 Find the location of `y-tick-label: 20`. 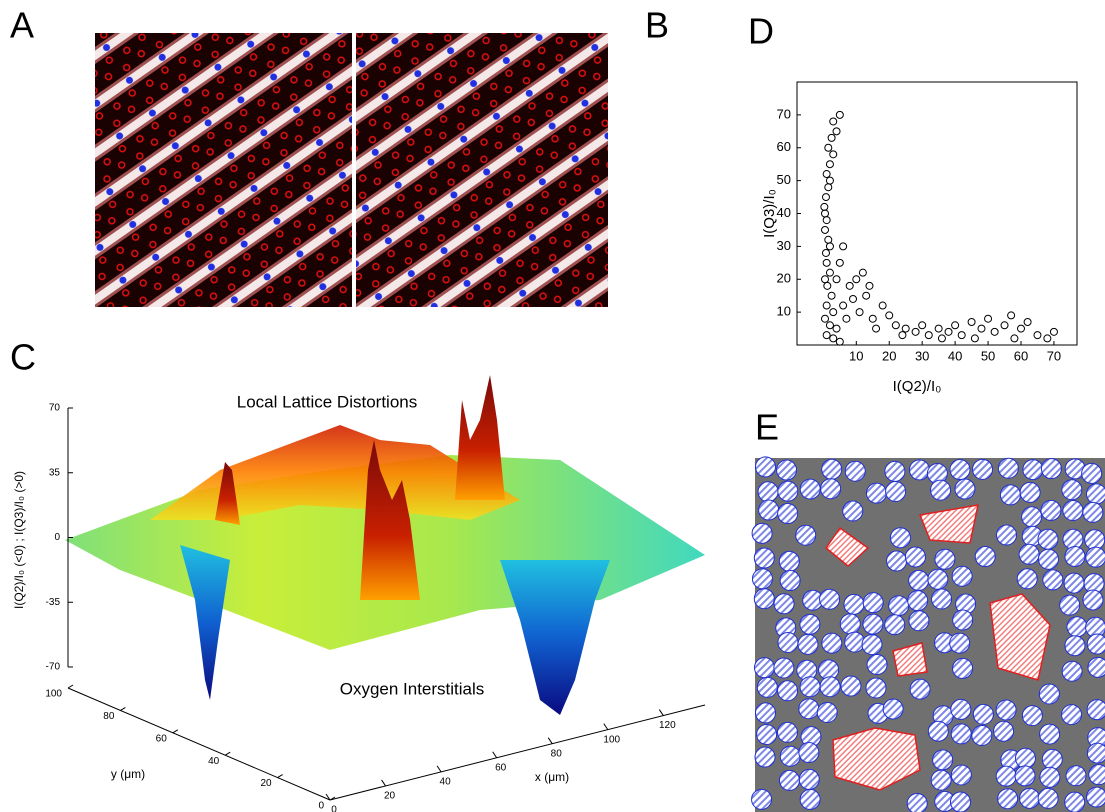

y-tick-label: 20 is located at coordinates (266, 783).